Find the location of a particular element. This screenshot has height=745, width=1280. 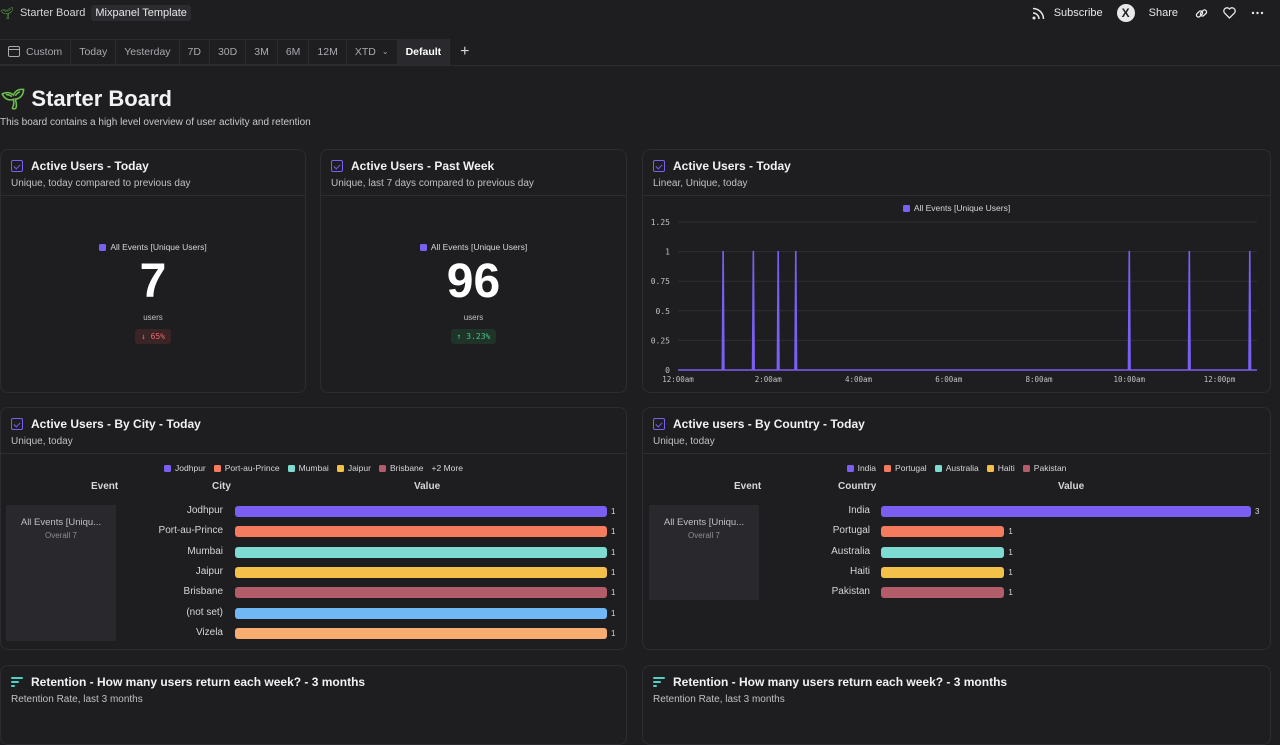

range-yesterday: Yesterday is located at coordinates (148, 51).